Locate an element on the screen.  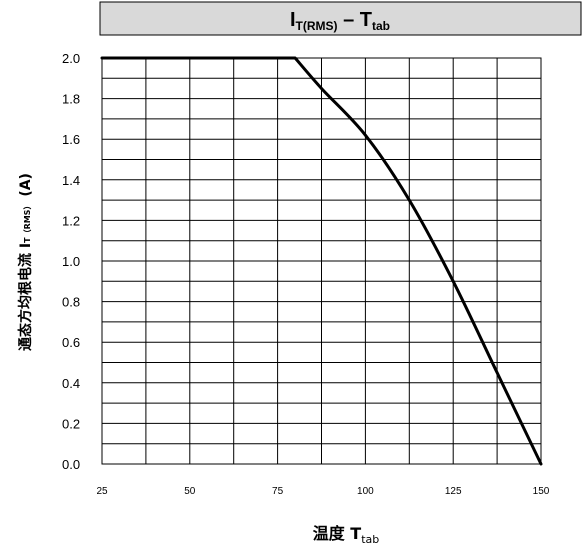
x-tick-label: 50 is located at coordinates (190, 491).